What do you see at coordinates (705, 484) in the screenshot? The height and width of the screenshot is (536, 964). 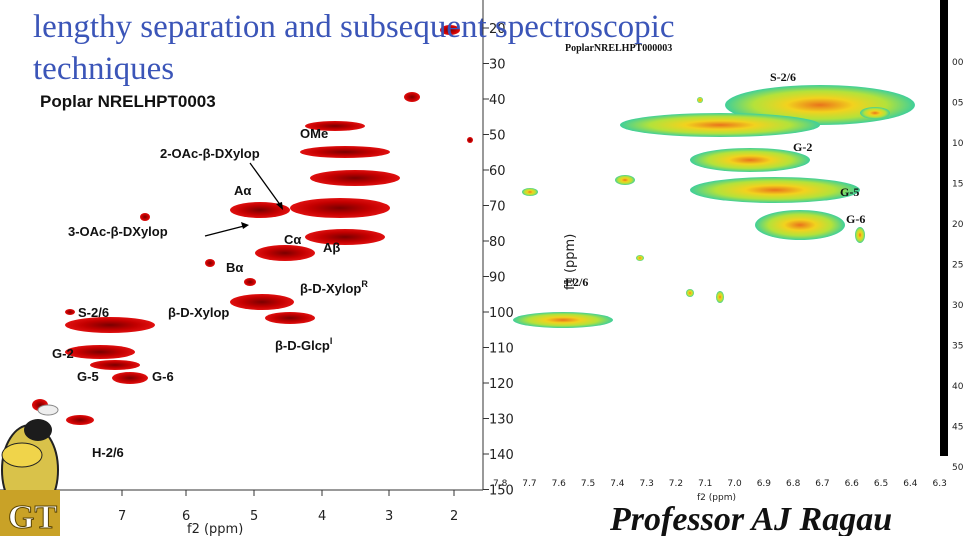 I see `x-tick-label: 7.1` at bounding box center [705, 484].